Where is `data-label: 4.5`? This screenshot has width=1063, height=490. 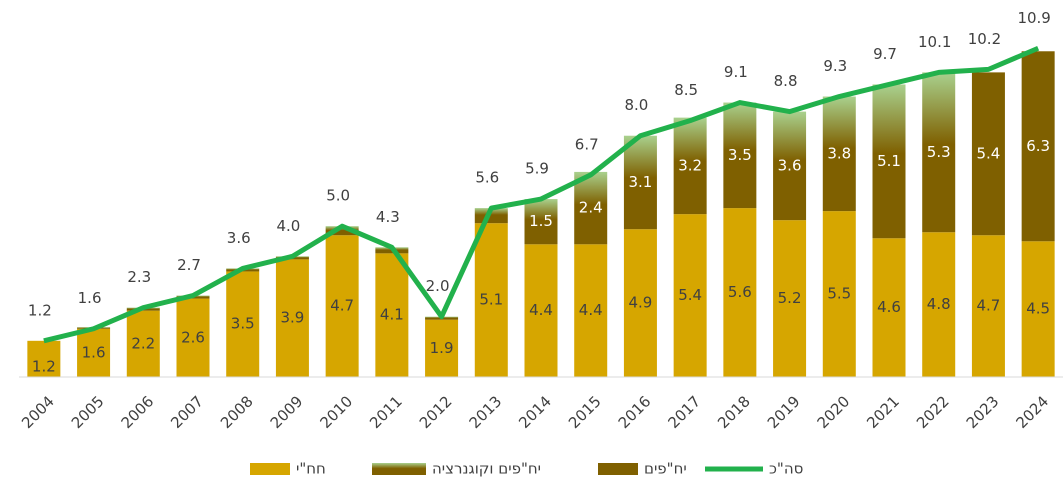 data-label: 4.5 is located at coordinates (1038, 309).